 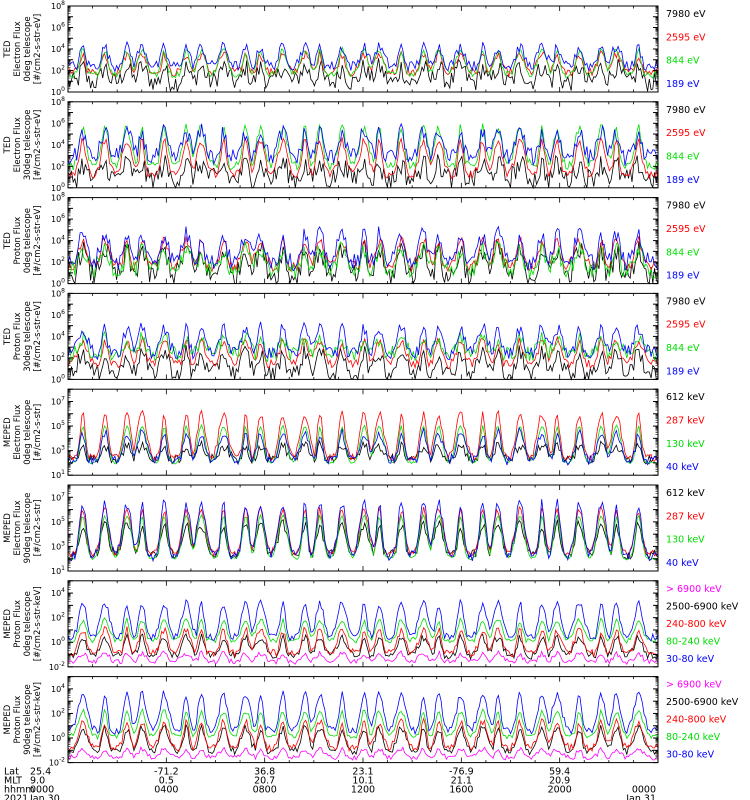 What do you see at coordinates (363, 537) in the screenshot?
I see `series-line-130-keV` at bounding box center [363, 537].